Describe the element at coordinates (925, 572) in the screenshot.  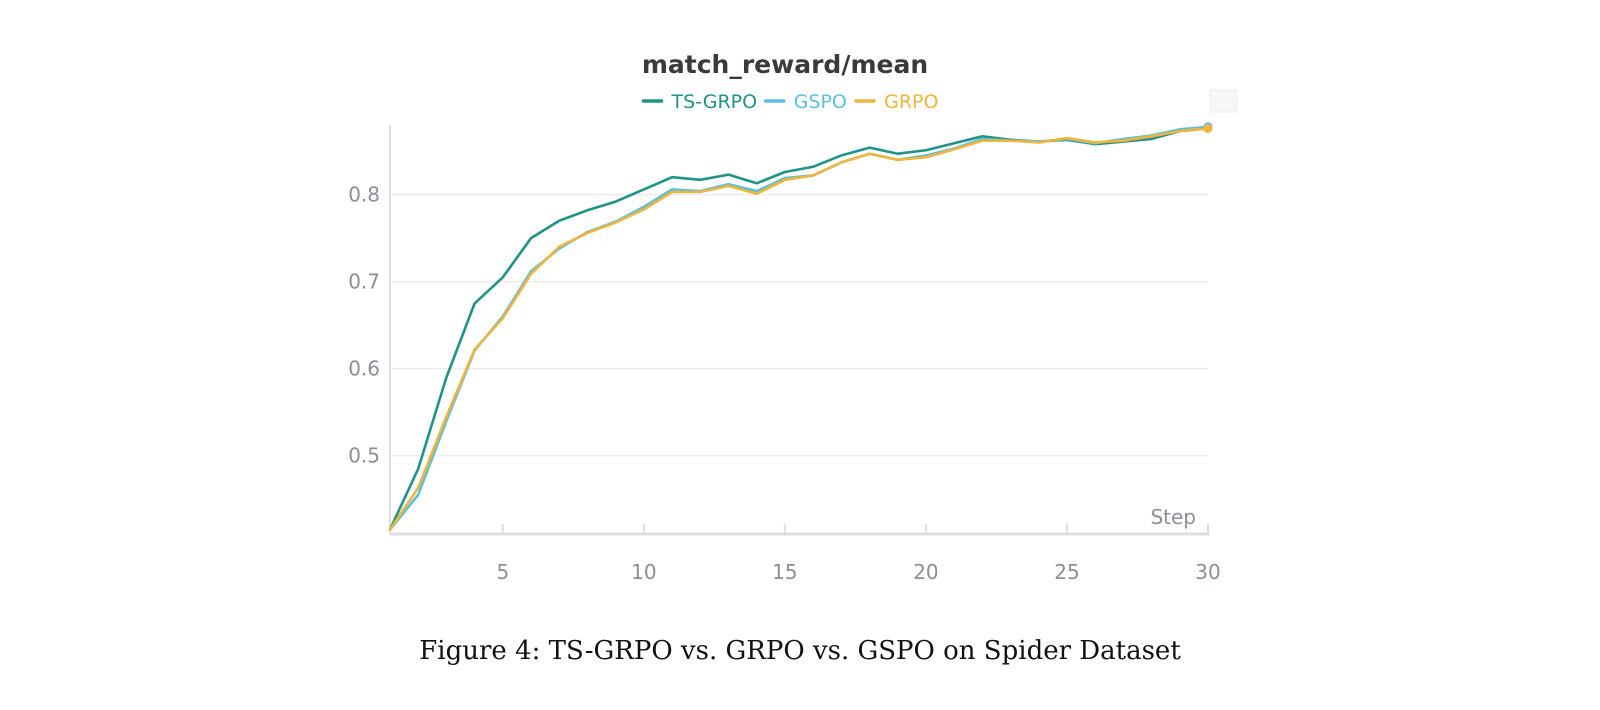
I see `x-tick-label: 20` at that location.